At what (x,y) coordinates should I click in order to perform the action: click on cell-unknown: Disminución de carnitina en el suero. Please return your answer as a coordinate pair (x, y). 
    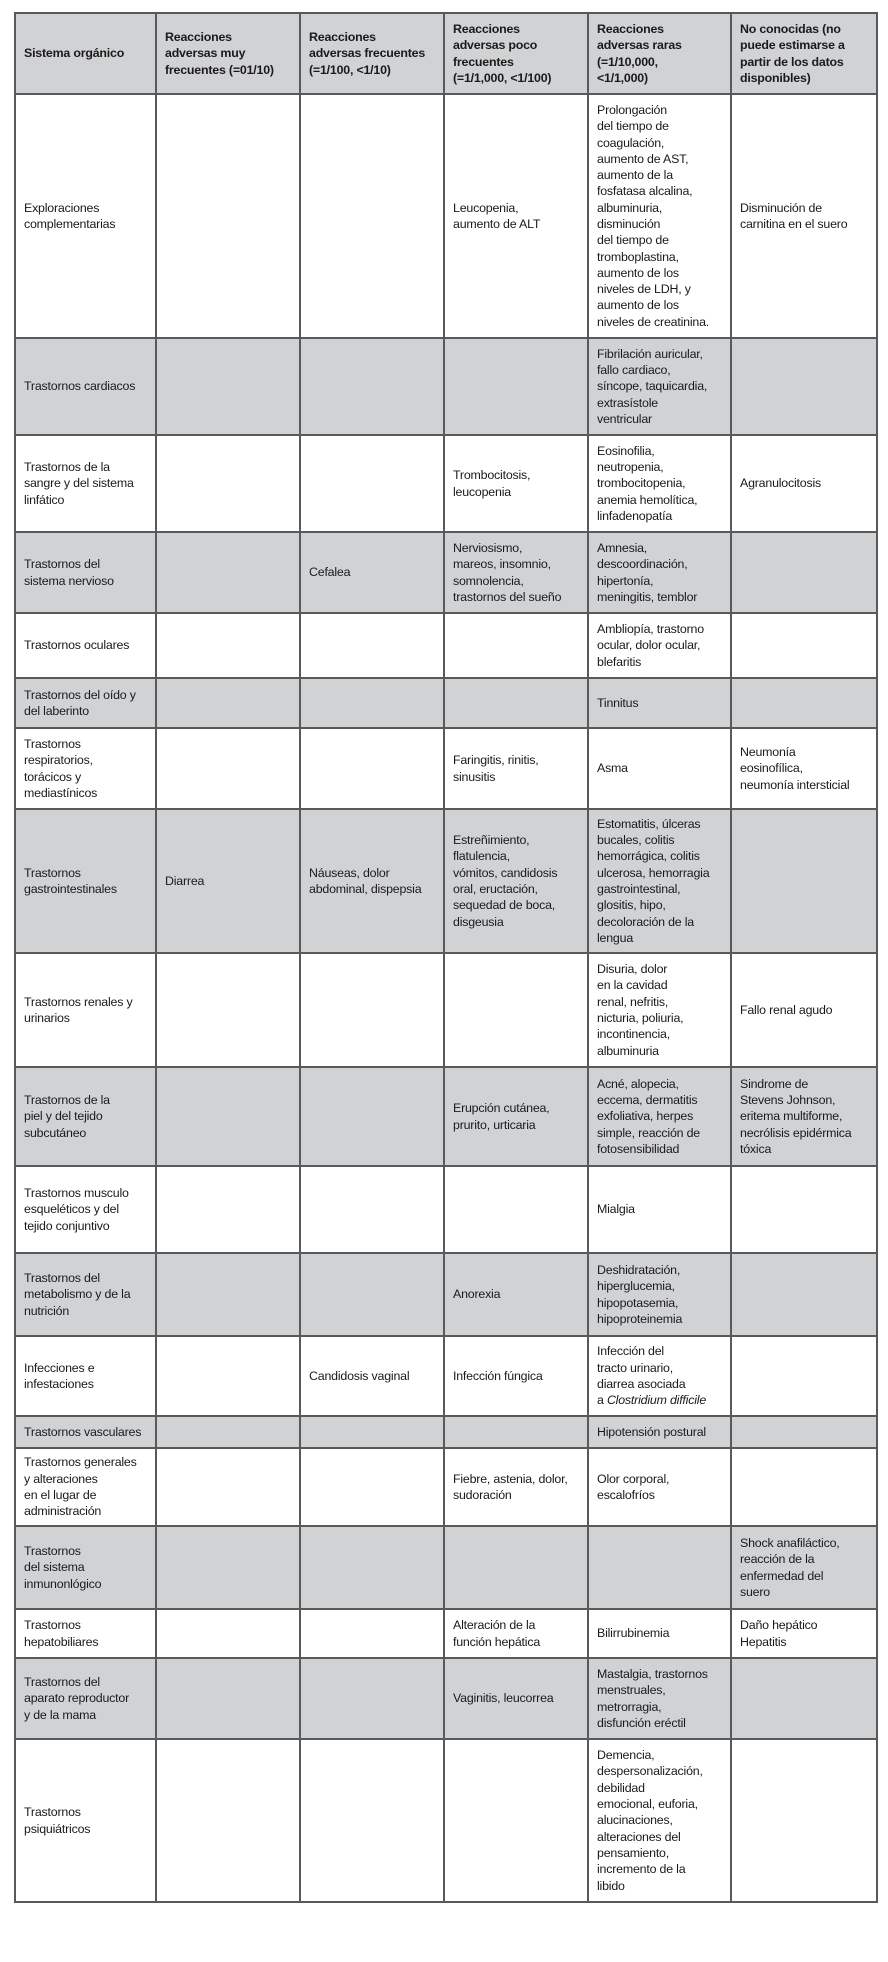
    Looking at the image, I should click on (804, 216).